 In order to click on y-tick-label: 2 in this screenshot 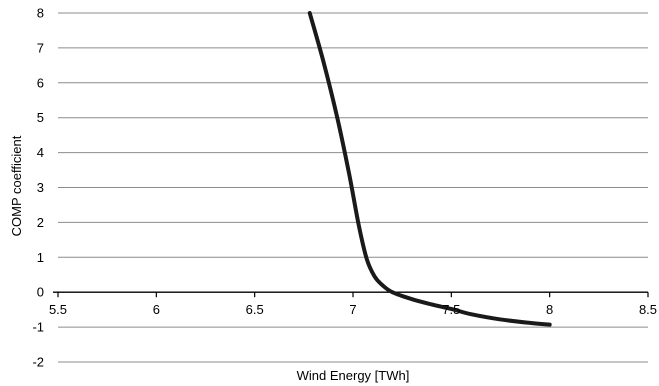, I will do `click(40, 222)`.